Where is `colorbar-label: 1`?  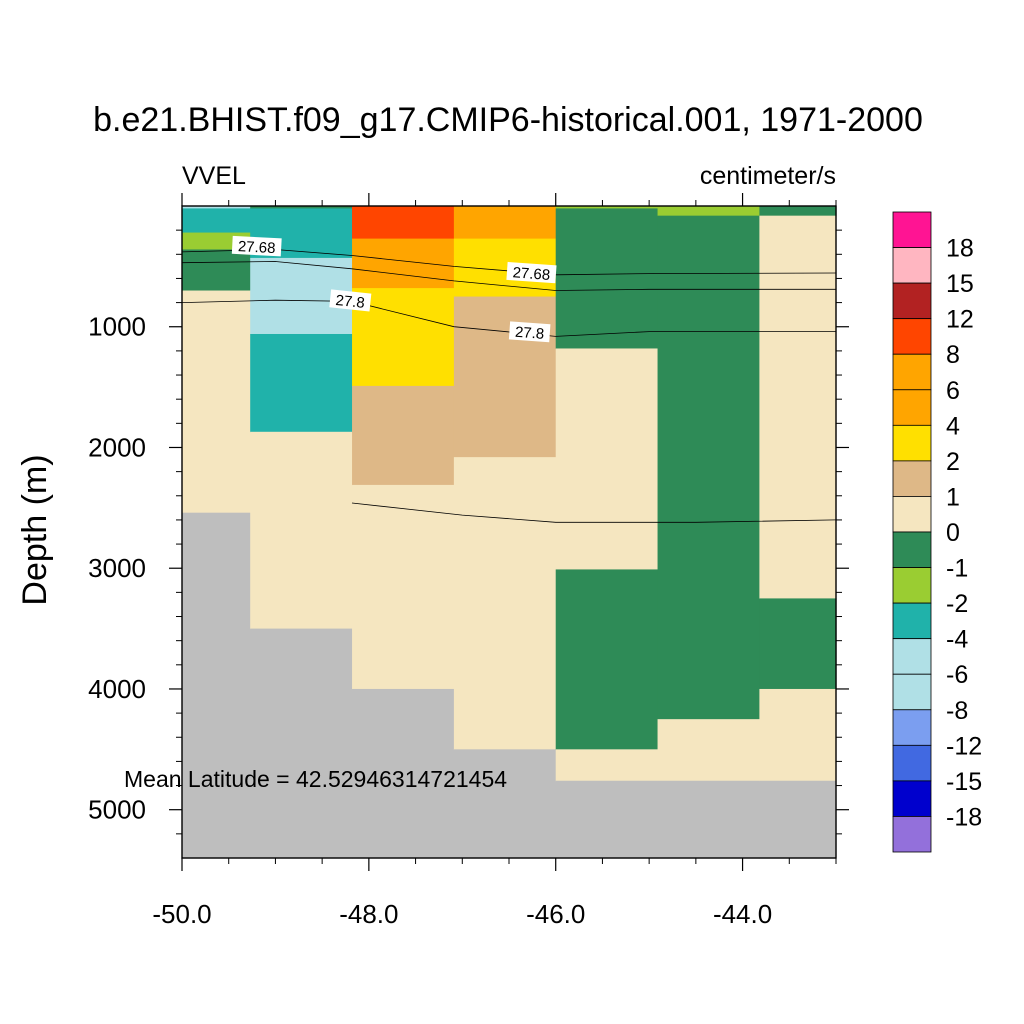 colorbar-label: 1 is located at coordinates (953, 497).